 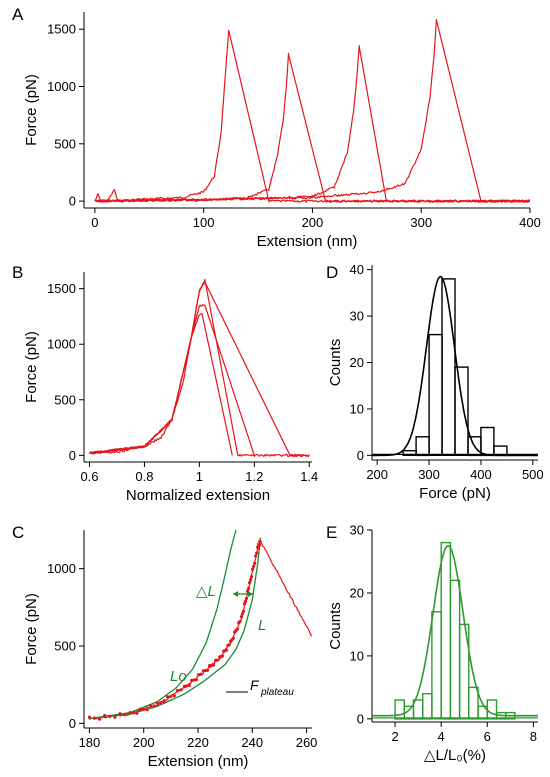 What do you see at coordinates (17, 272) in the screenshot?
I see `panel-label: B` at bounding box center [17, 272].